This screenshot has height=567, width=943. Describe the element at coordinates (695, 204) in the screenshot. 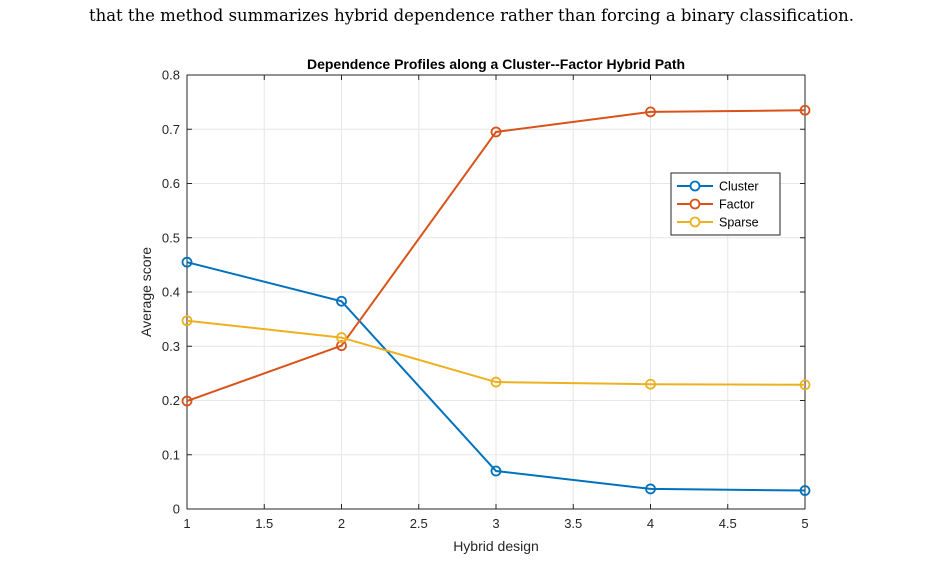

I see `legend-marker-factor` at that location.